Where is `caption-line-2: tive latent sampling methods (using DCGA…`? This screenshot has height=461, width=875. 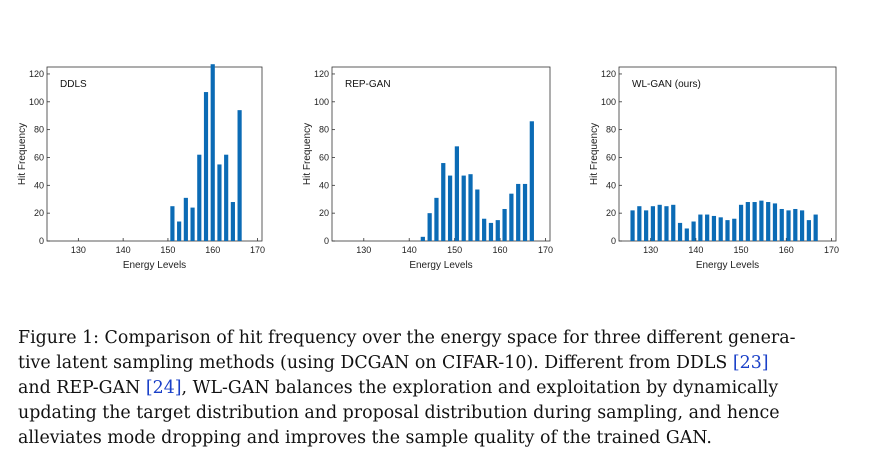 caption-line-2: tive latent sampling methods (using DCGA… is located at coordinates (375, 363).